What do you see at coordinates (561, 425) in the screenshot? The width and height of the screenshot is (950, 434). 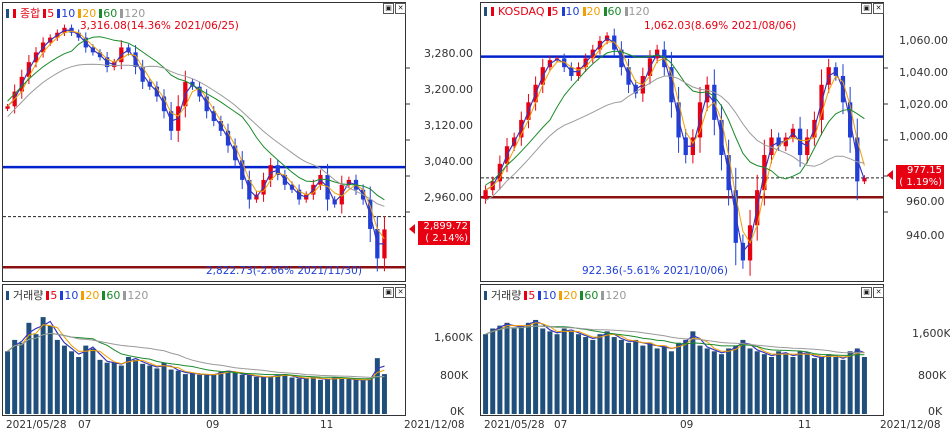 I see `x-label: 07` at bounding box center [561, 425].